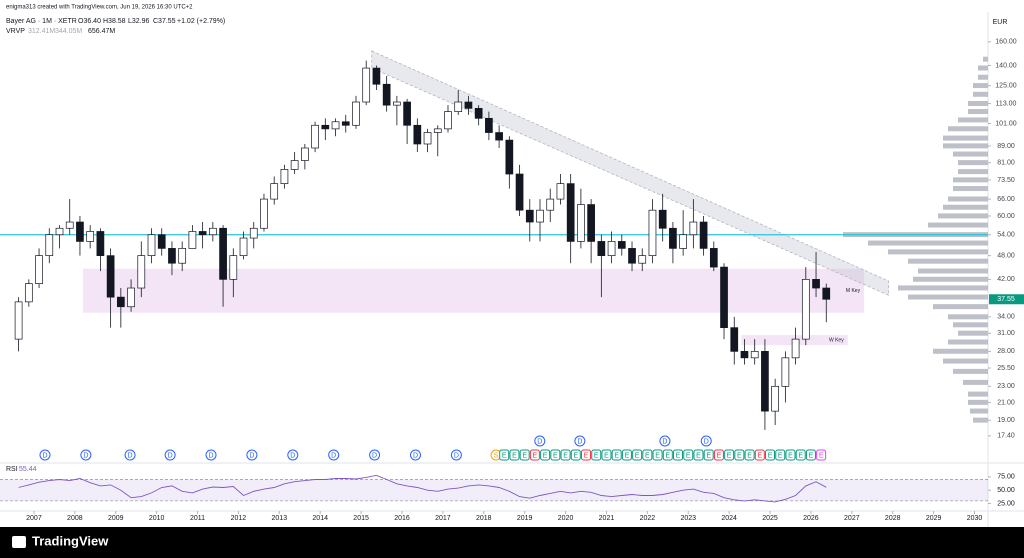 This screenshot has width=1024, height=558. I want to click on x-tick-label: 2008, so click(75, 518).